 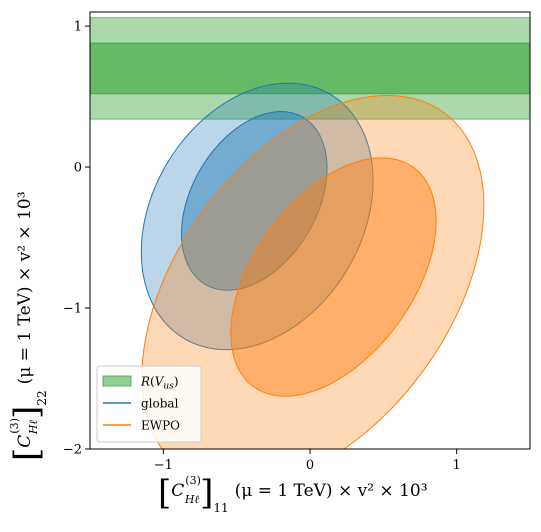 I want to click on x-axis-label: [C(3) Hℓ]11(μ = 1 TeV) × v² × 10³, so click(x=293, y=494).